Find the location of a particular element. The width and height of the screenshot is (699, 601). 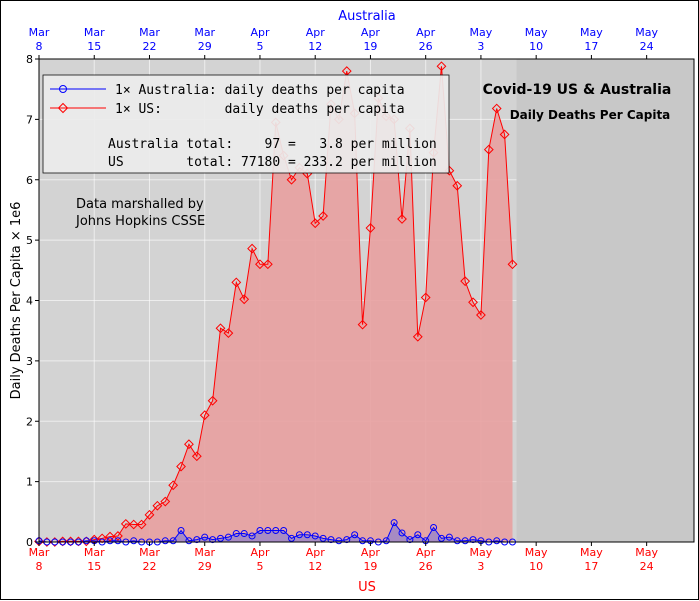

x-top-tick-label-day: 19 is located at coordinates (370, 46).